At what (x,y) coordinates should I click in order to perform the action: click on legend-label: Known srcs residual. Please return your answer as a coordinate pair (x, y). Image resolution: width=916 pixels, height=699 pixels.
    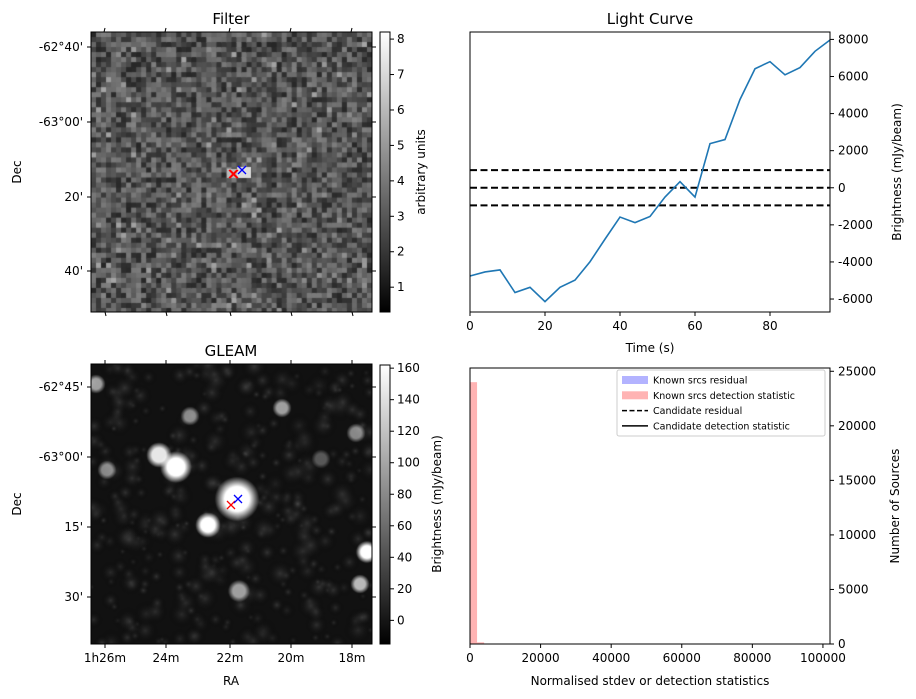
    Looking at the image, I should click on (700, 381).